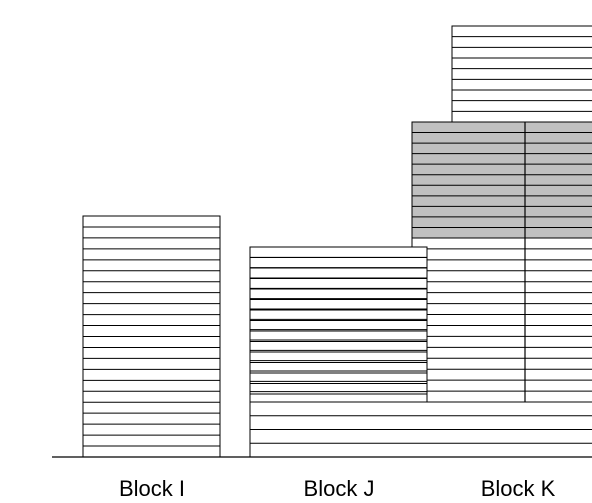 The width and height of the screenshot is (592, 503). What do you see at coordinates (501, 320) in the screenshot?
I see `block-k-lower-outline` at bounding box center [501, 320].